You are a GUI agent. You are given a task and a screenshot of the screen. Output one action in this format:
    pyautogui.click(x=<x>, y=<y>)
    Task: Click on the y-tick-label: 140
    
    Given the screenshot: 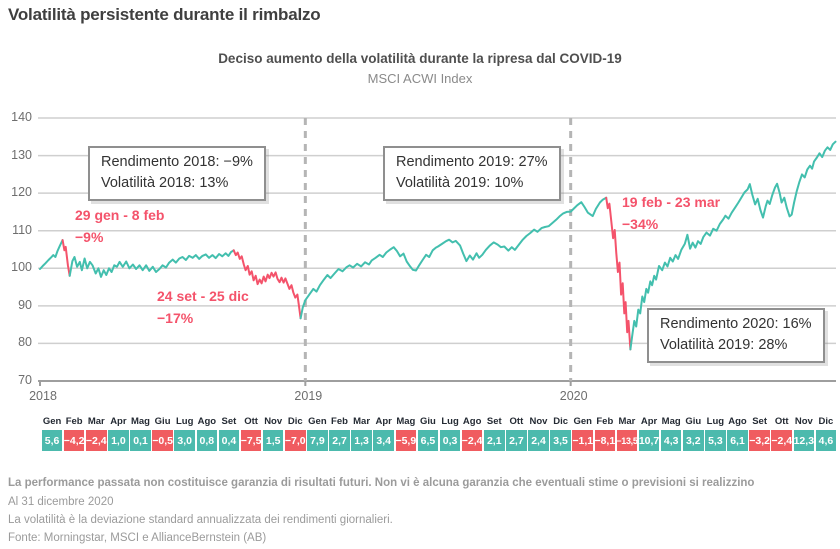 What is the action you would take?
    pyautogui.click(x=21, y=117)
    